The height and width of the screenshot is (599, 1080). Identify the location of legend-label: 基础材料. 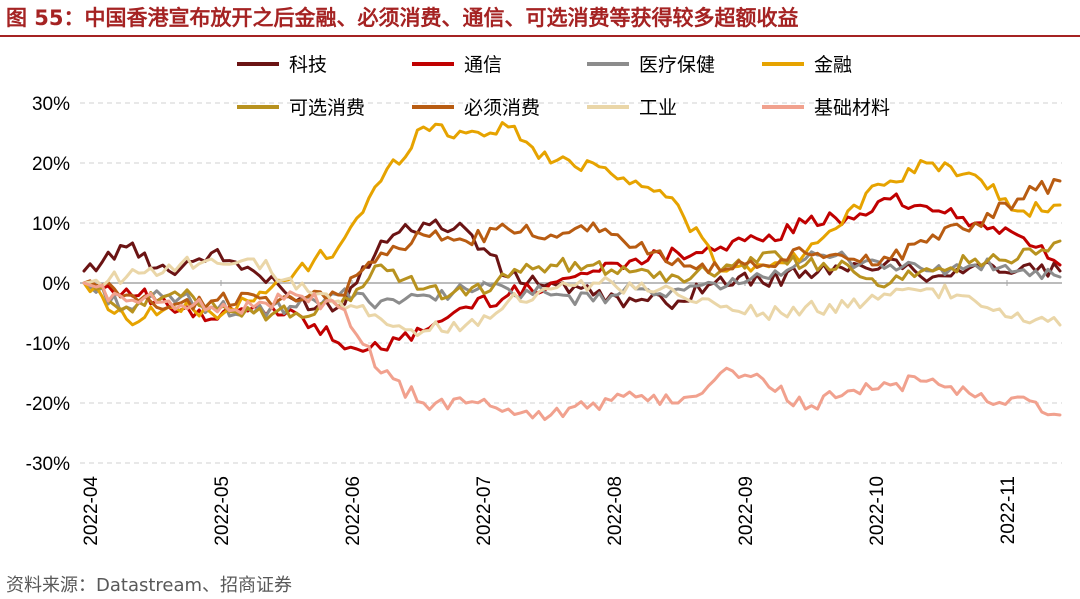
(852, 108).